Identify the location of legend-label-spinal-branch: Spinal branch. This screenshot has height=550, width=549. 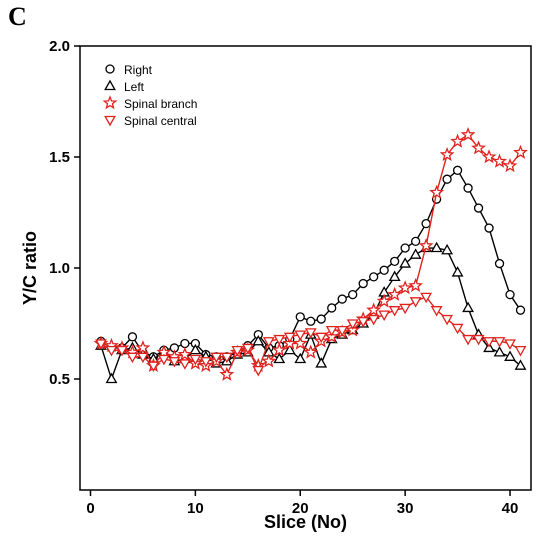
(160, 104).